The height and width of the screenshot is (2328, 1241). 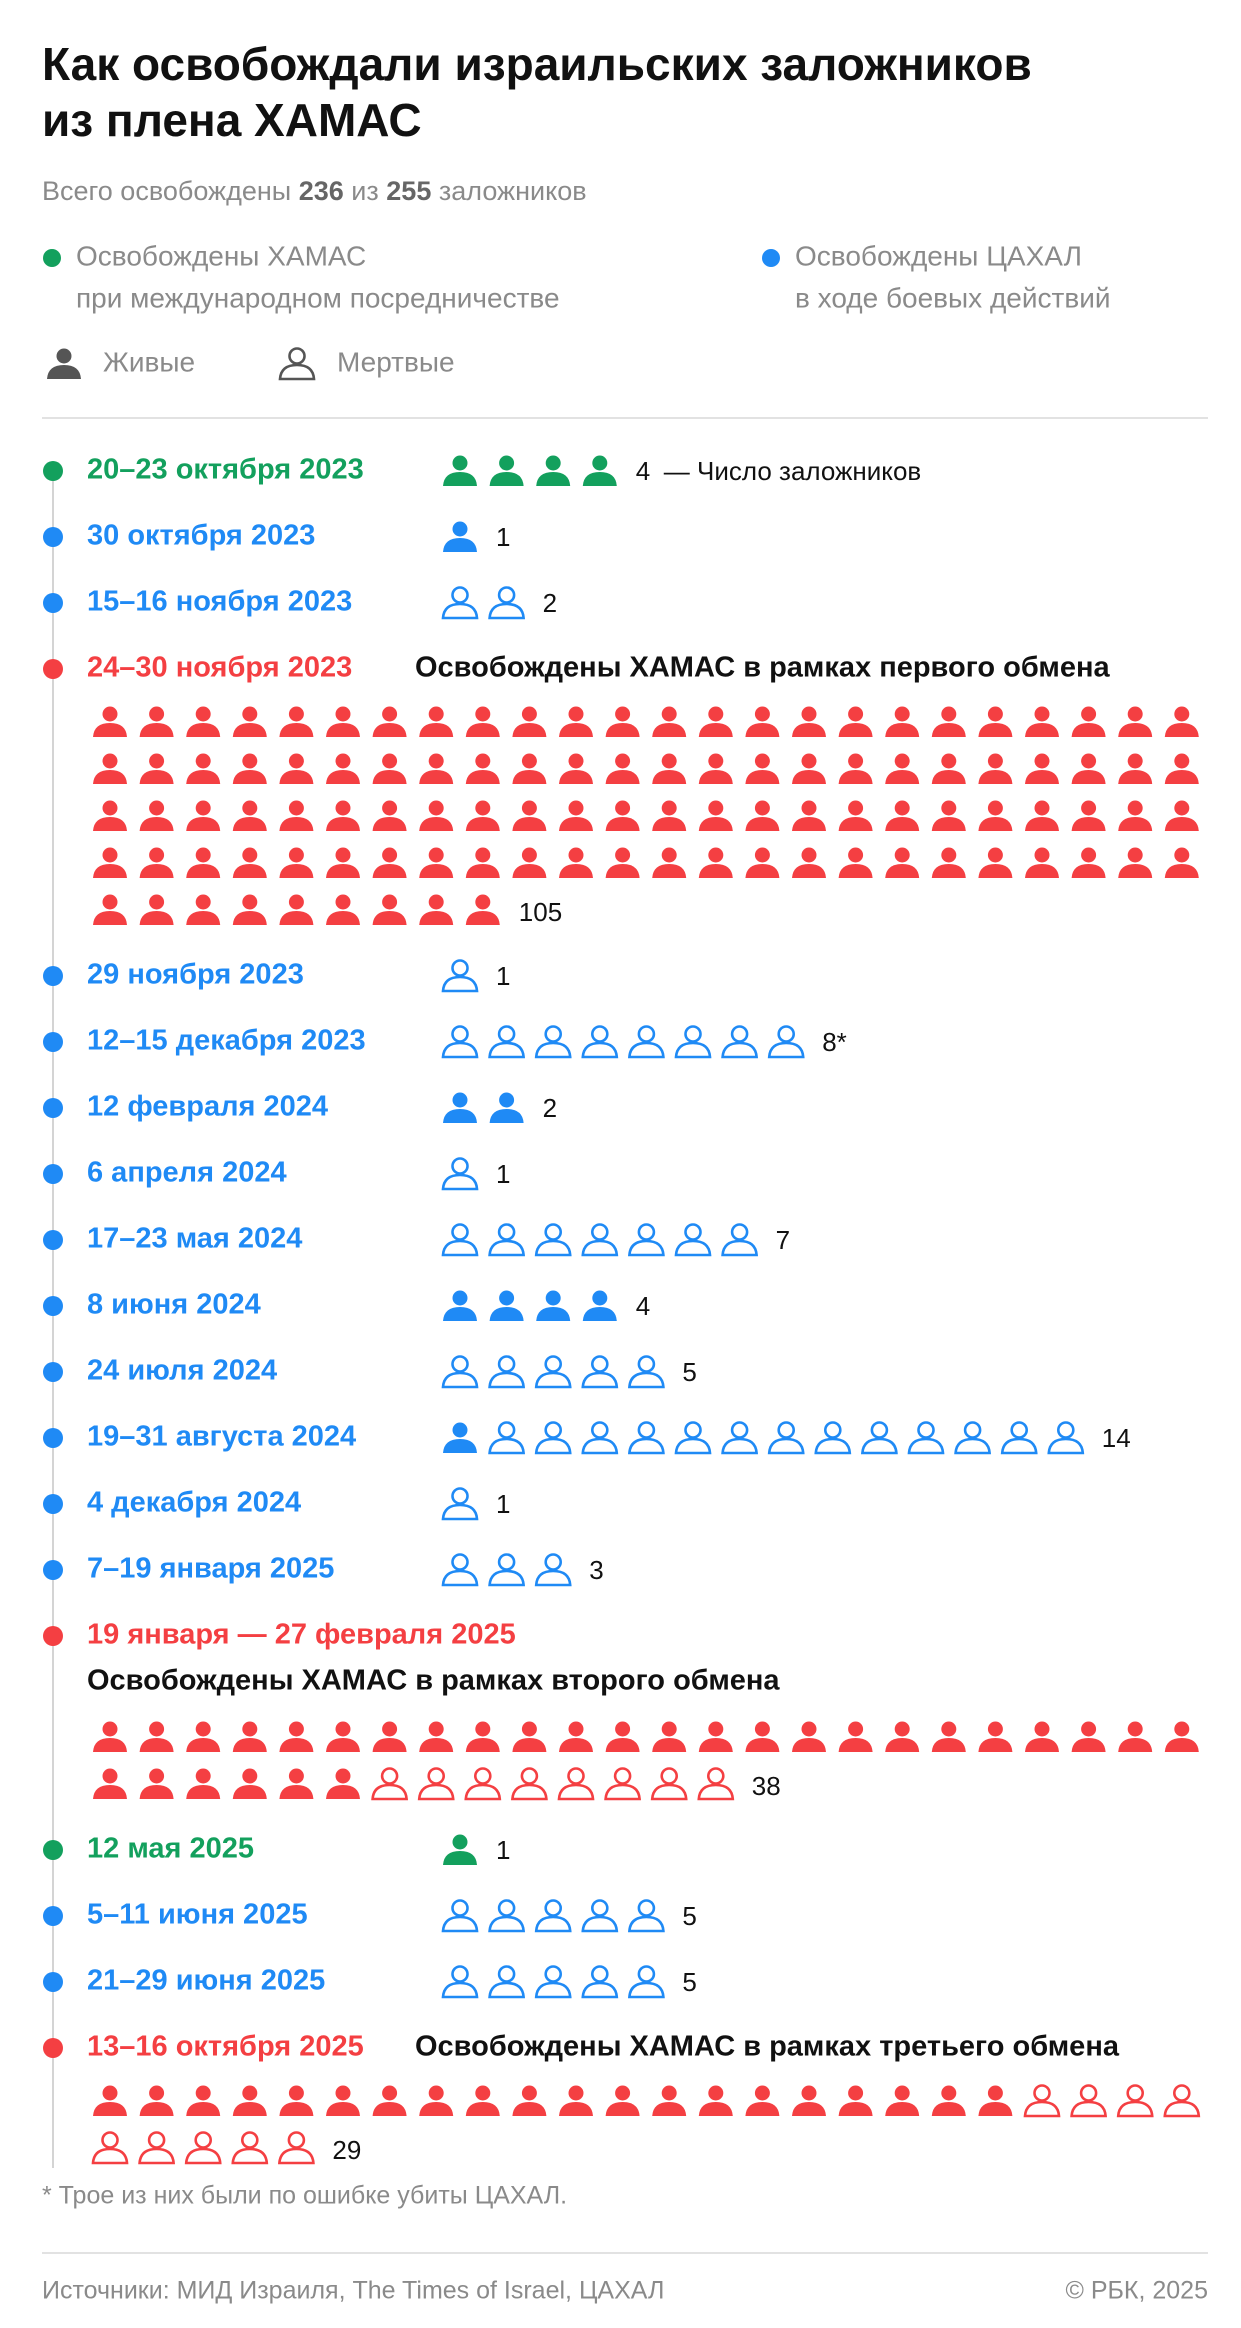 I want to click on title-line: из плена ХАМАС, so click(x=232, y=120).